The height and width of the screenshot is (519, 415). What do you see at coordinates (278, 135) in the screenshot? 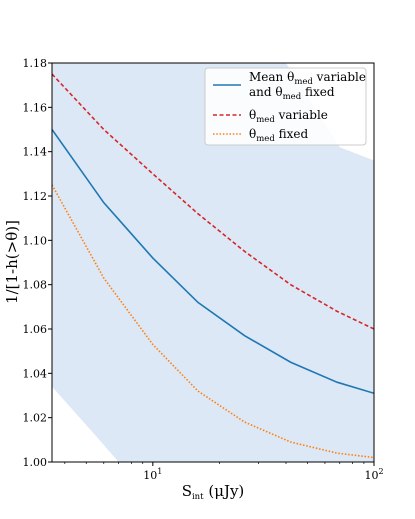
I see `legend-label-2: θmed fixed` at bounding box center [278, 135].